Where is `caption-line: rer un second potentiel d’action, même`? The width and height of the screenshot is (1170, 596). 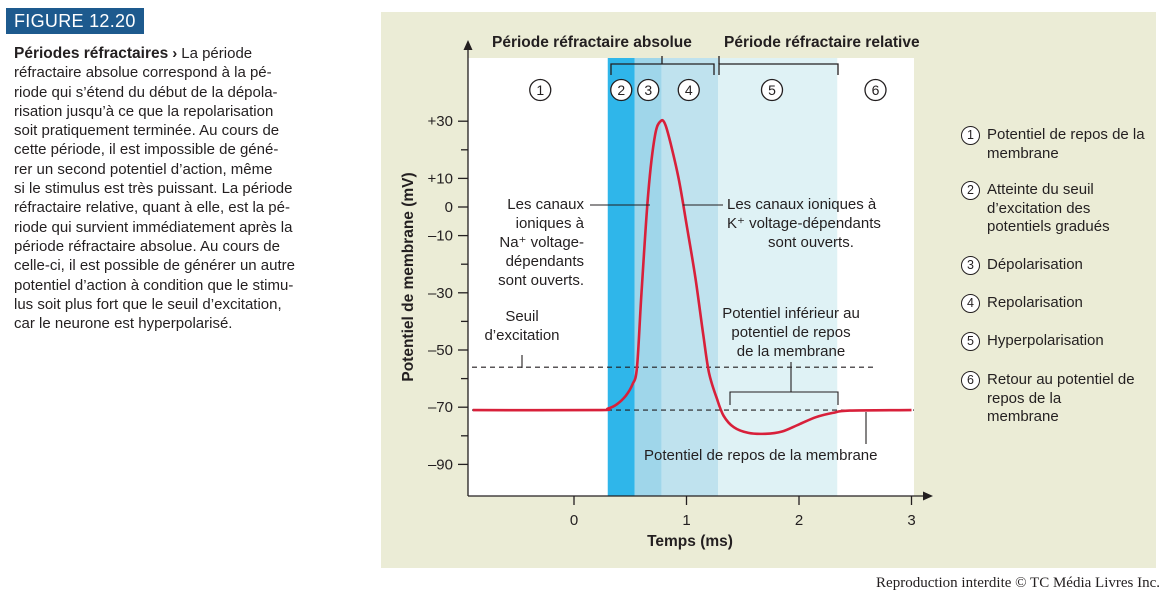
caption-line: rer un second potentiel d’action, même is located at coordinates (143, 169).